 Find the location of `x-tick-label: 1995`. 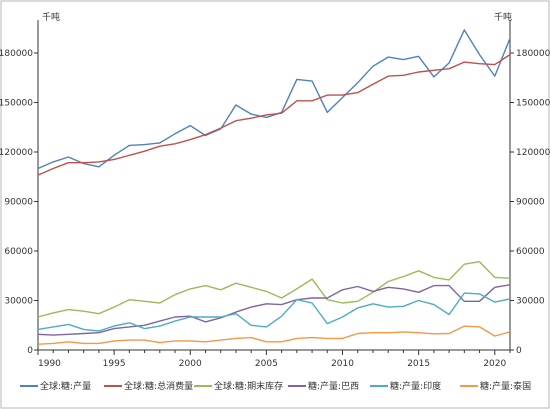

x-tick-label: 1995 is located at coordinates (114, 364).